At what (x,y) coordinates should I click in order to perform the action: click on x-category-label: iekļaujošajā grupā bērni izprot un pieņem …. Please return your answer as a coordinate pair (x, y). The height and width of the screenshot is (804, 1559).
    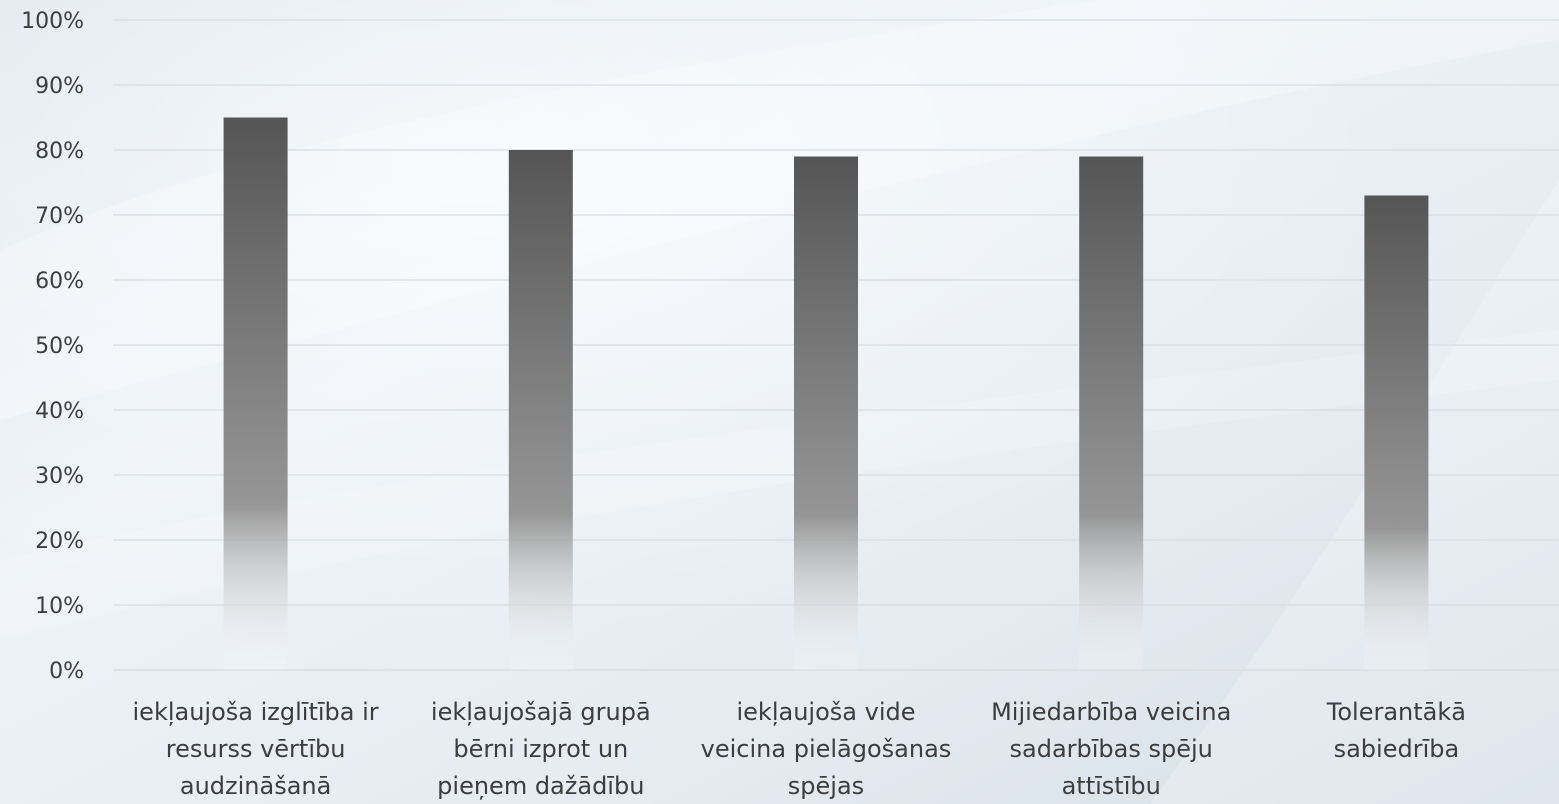
    Looking at the image, I should click on (541, 749).